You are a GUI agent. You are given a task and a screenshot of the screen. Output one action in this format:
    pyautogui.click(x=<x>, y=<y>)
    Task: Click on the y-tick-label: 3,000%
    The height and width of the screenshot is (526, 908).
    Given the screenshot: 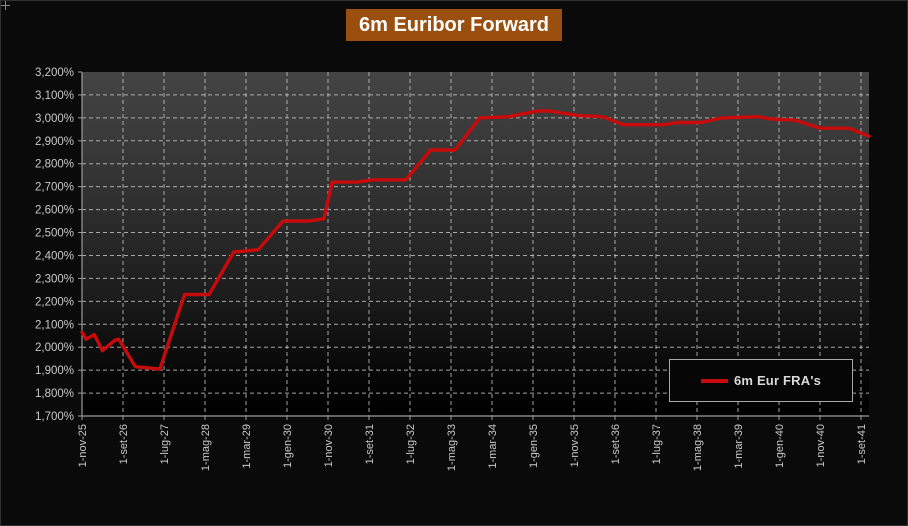 What is the action you would take?
    pyautogui.click(x=54, y=119)
    